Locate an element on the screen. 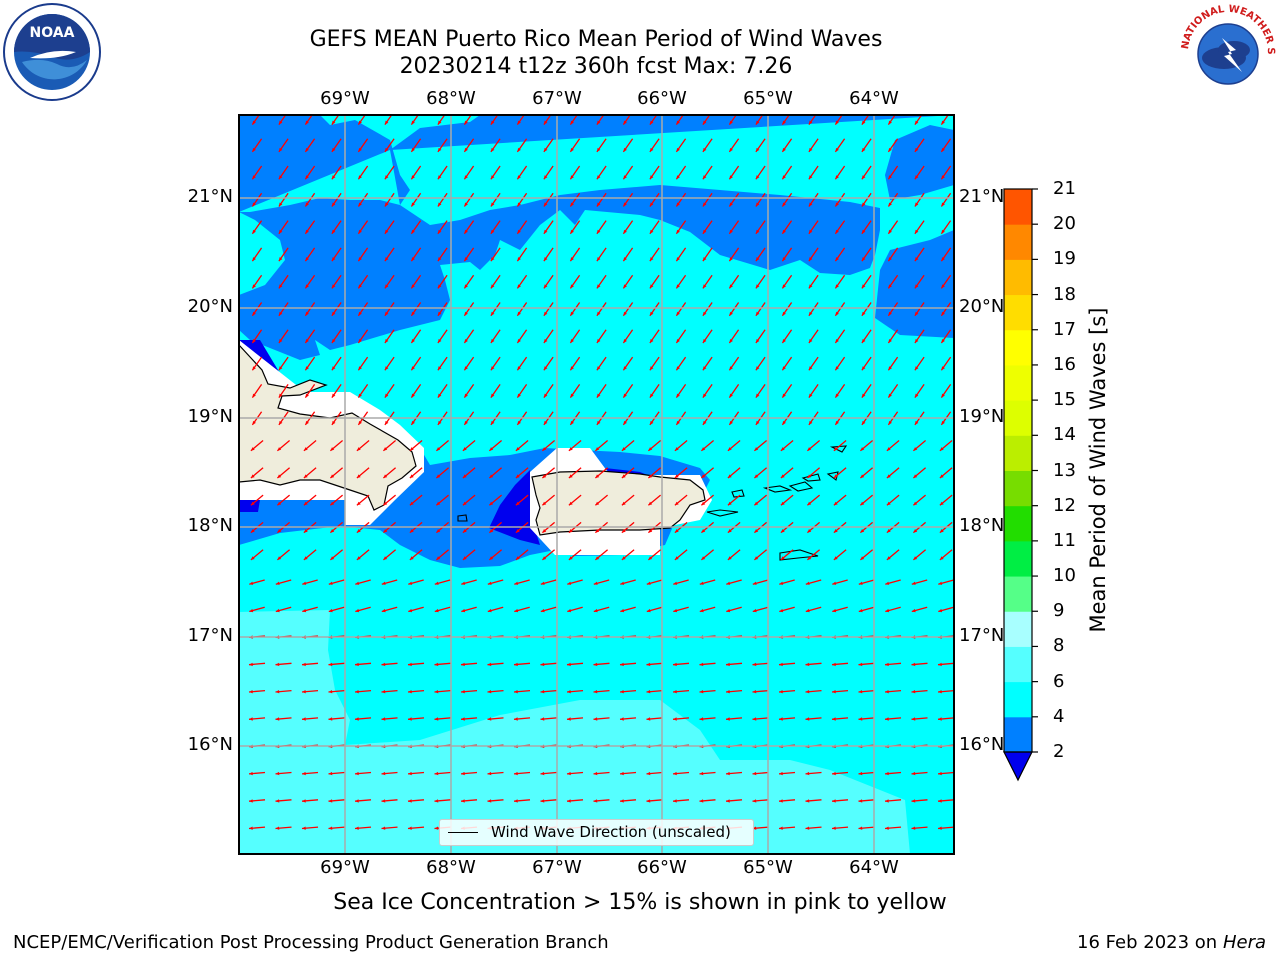 The image size is (1280, 960). colorbar-tick-label: 17 is located at coordinates (1064, 329).